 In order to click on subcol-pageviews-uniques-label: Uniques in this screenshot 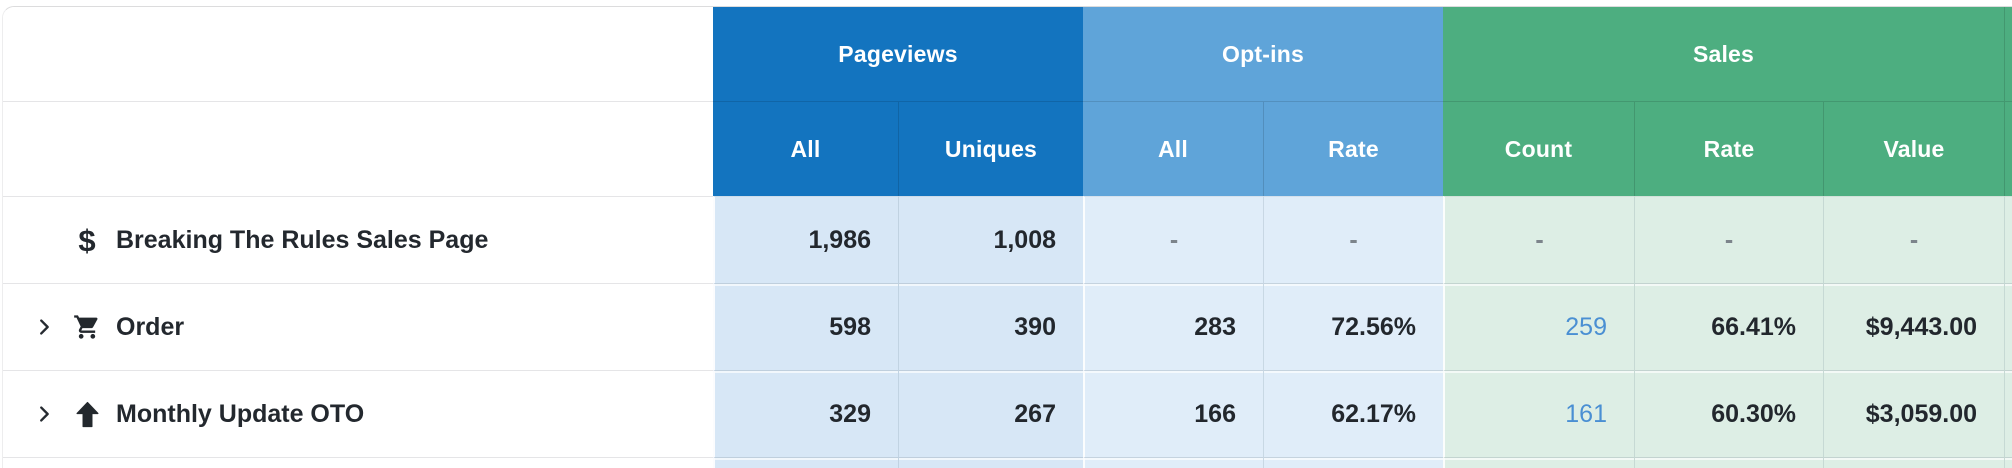, I will do `click(991, 148)`.